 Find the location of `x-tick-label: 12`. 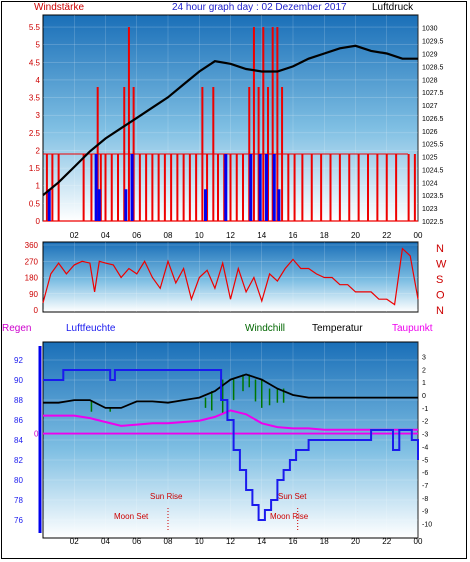

x-tick-label: 12 is located at coordinates (230, 541).